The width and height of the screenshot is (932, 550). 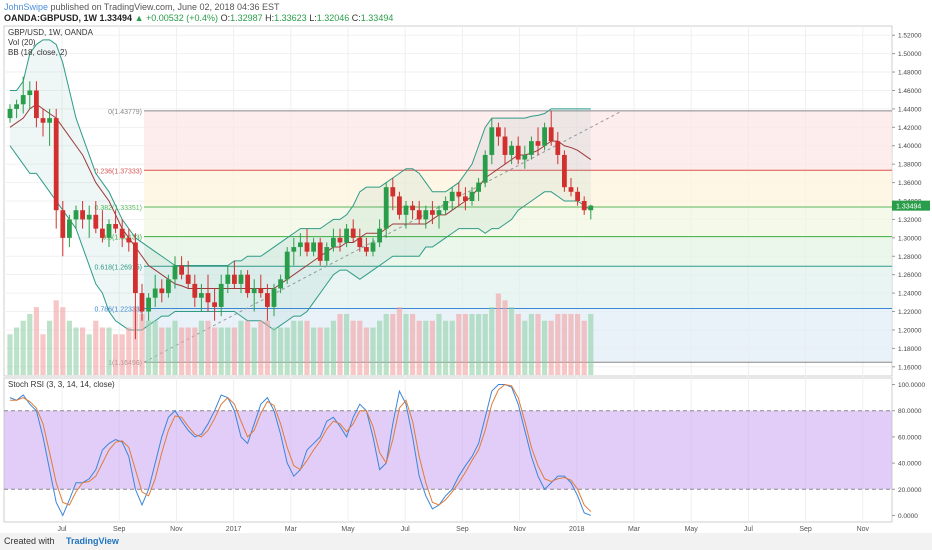 What do you see at coordinates (910, 220) in the screenshot?
I see `price-tick-label: 1.32000` at bounding box center [910, 220].